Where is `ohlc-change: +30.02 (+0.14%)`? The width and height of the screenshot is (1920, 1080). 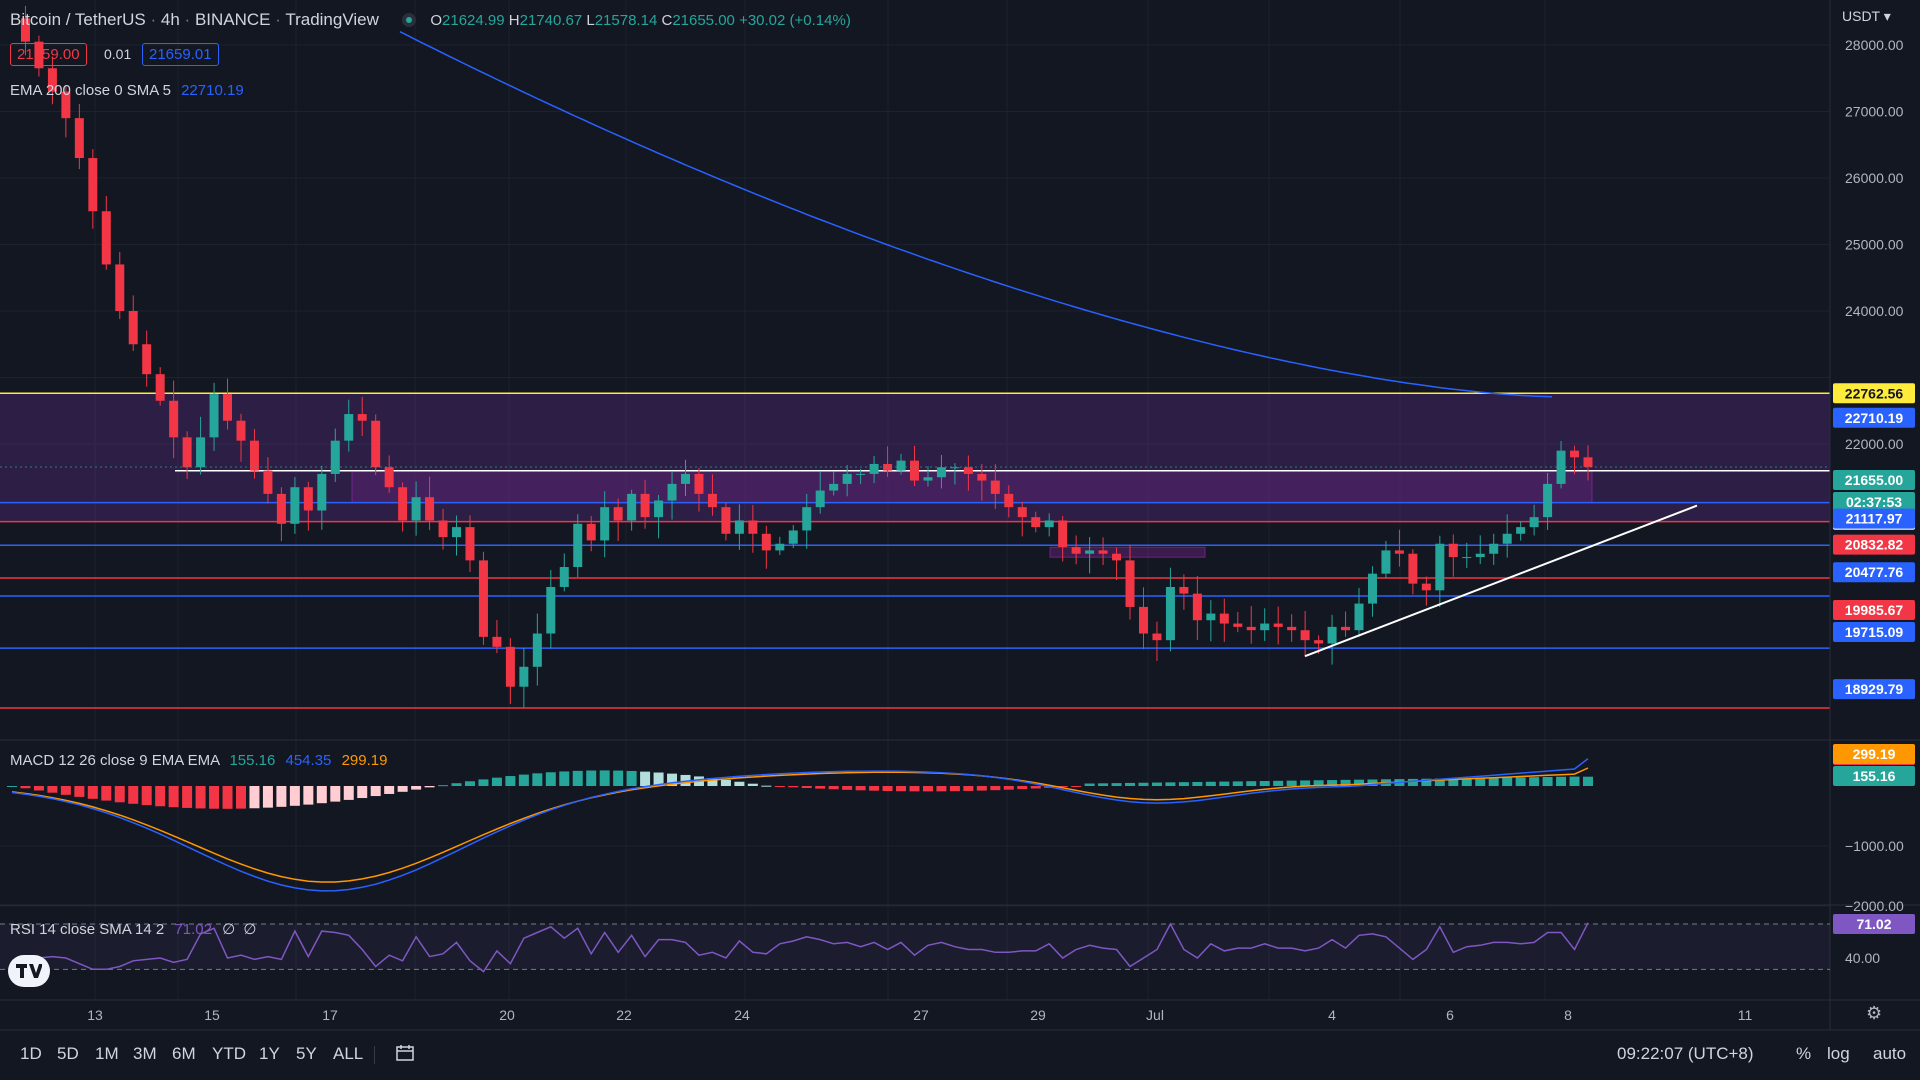 ohlc-change: +30.02 (+0.14%) is located at coordinates (795, 20).